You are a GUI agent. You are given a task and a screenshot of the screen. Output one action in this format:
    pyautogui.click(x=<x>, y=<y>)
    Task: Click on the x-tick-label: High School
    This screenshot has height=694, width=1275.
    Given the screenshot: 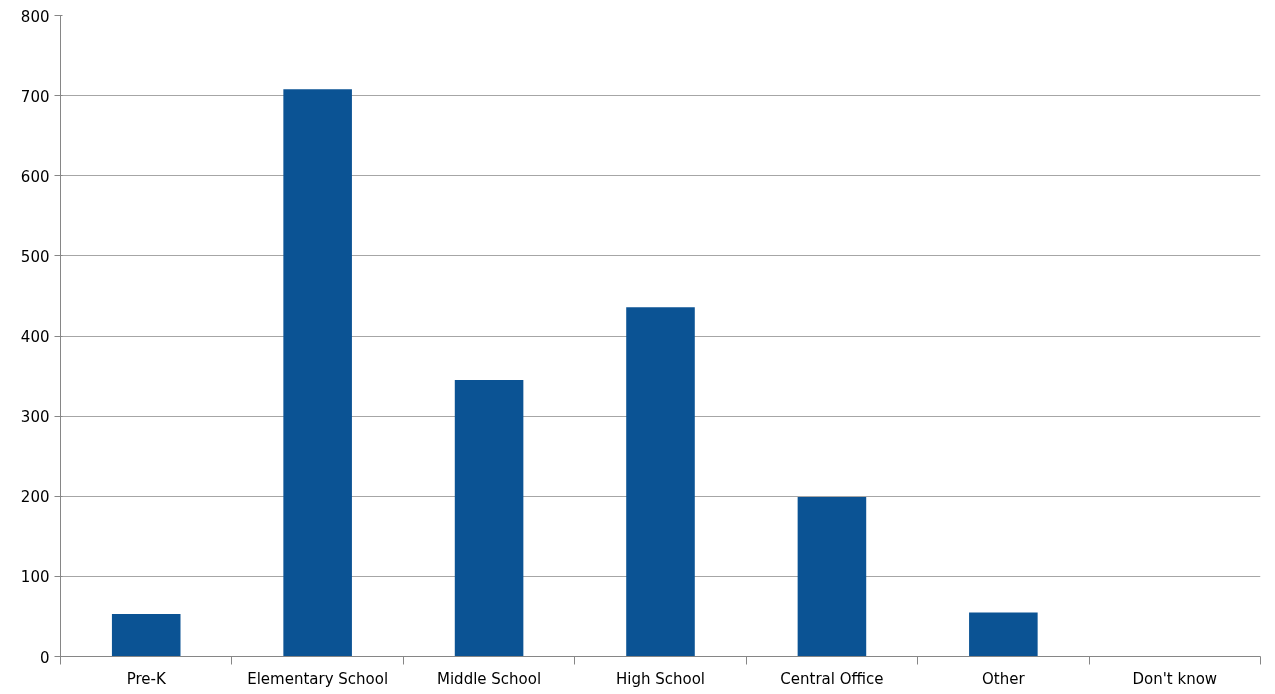 What is the action you would take?
    pyautogui.click(x=660, y=678)
    